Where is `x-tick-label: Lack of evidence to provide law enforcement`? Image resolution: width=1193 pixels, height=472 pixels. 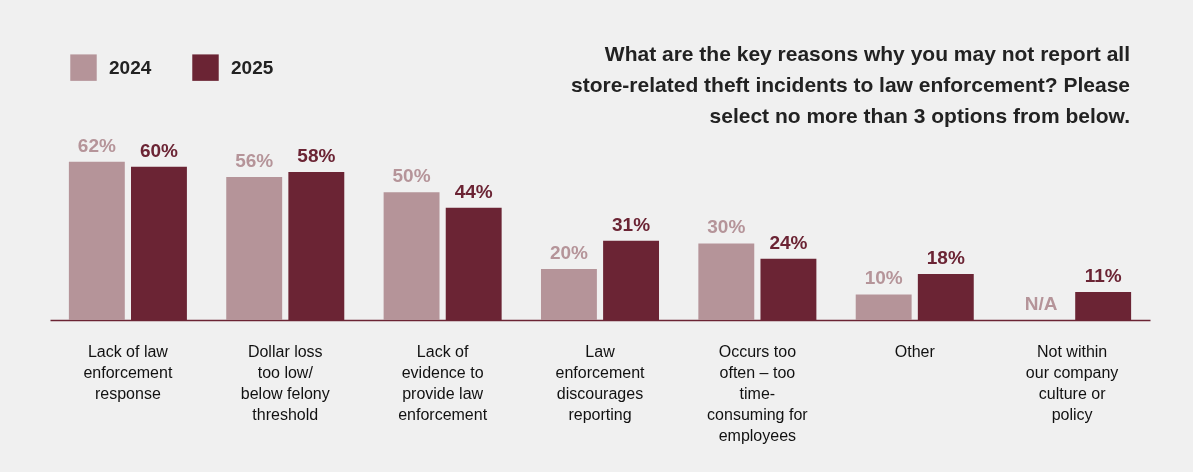
x-tick-label: Lack of evidence to provide law enforcement is located at coordinates (443, 383).